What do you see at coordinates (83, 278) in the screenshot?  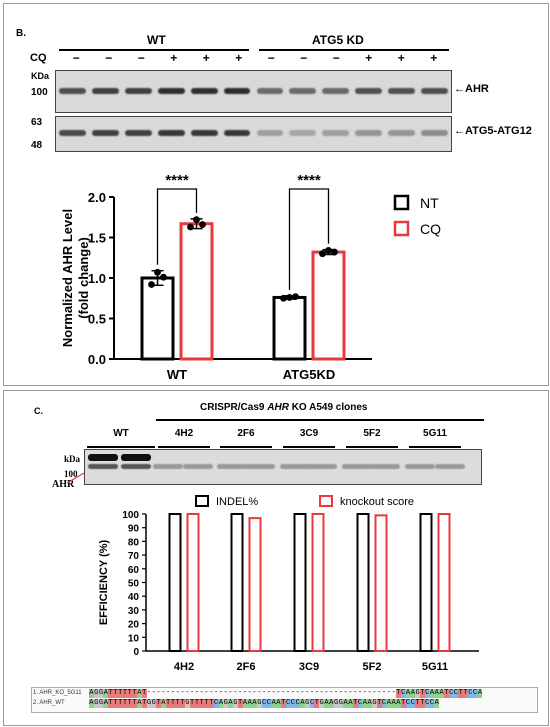 I see `y-axis-label-line2: (fold change)` at bounding box center [83, 278].